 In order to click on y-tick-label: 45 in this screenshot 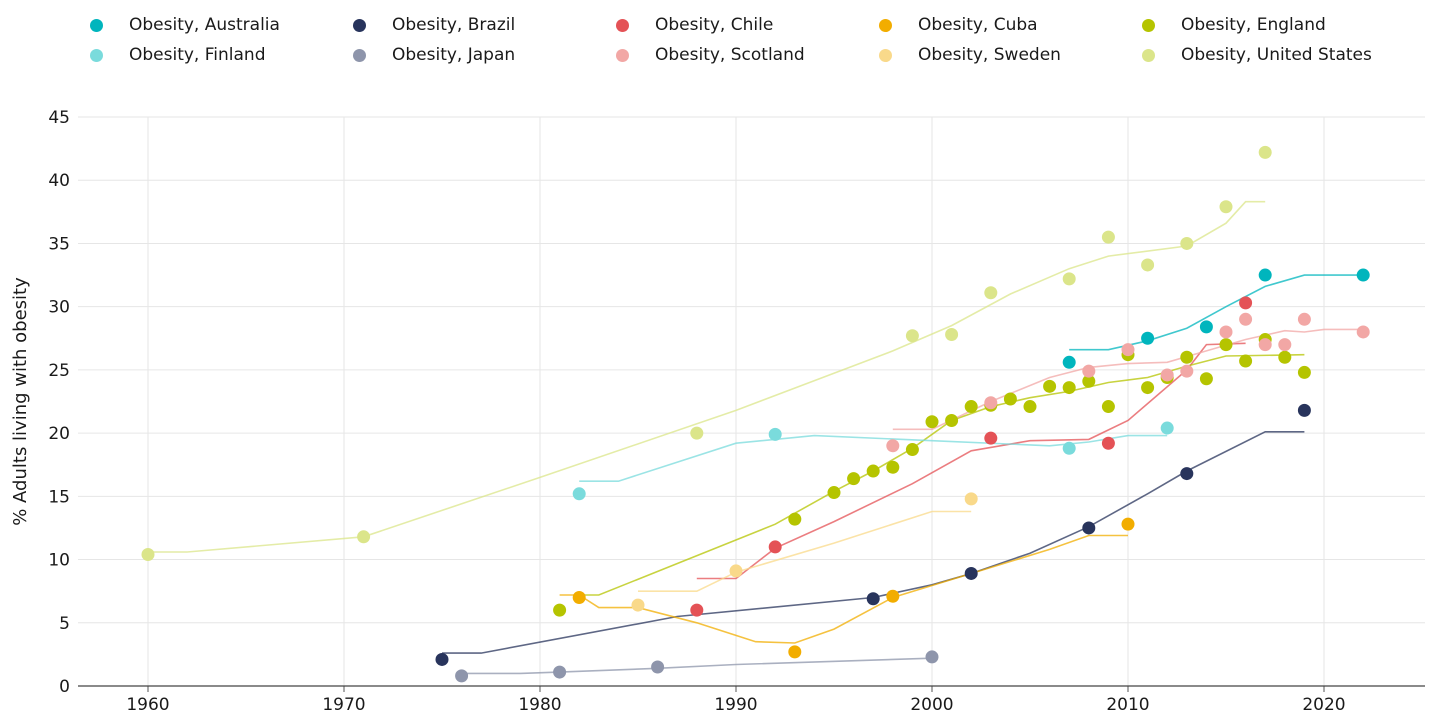, I will do `click(59, 118)`.